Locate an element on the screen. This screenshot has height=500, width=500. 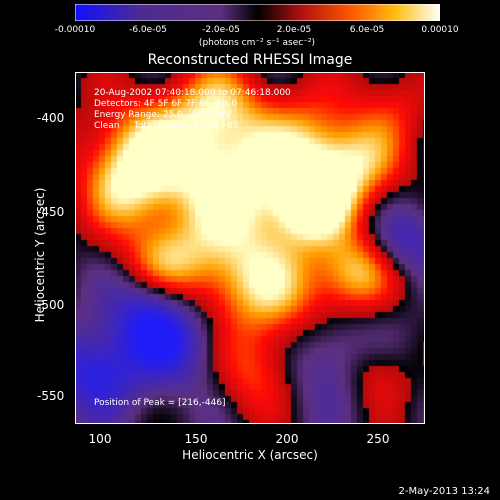
x-axis-title: Heliocentric X (arcsec) is located at coordinates (250, 455).